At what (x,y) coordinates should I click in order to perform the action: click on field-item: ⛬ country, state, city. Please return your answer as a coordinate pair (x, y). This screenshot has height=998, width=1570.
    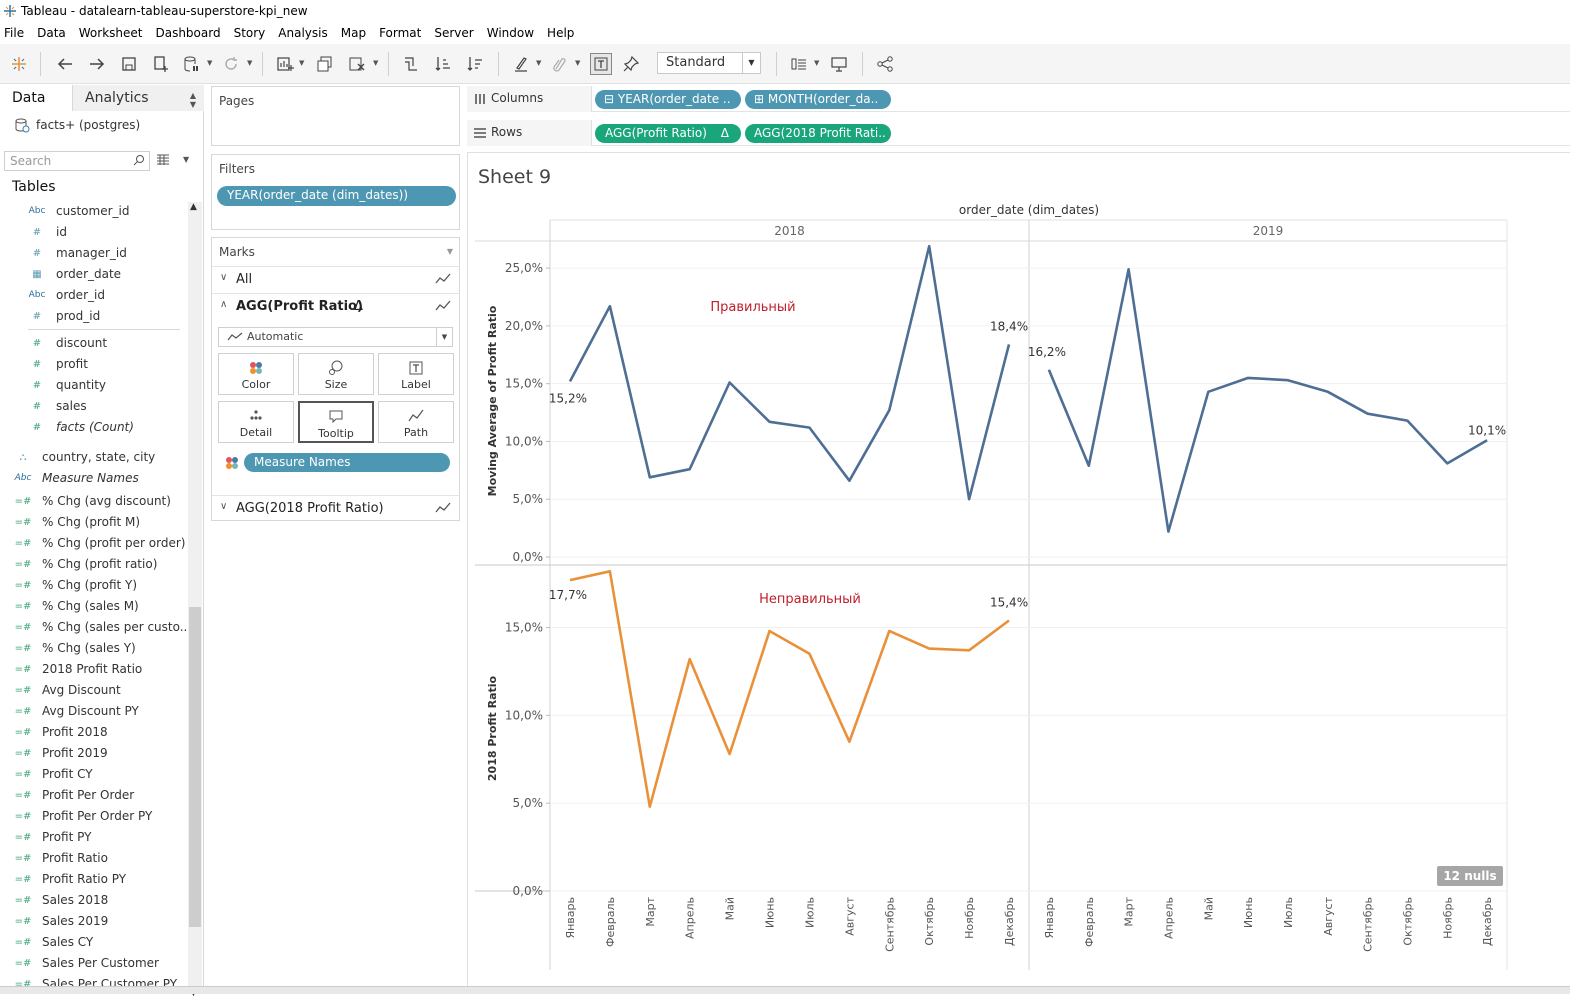
    Looking at the image, I should click on (83, 457).